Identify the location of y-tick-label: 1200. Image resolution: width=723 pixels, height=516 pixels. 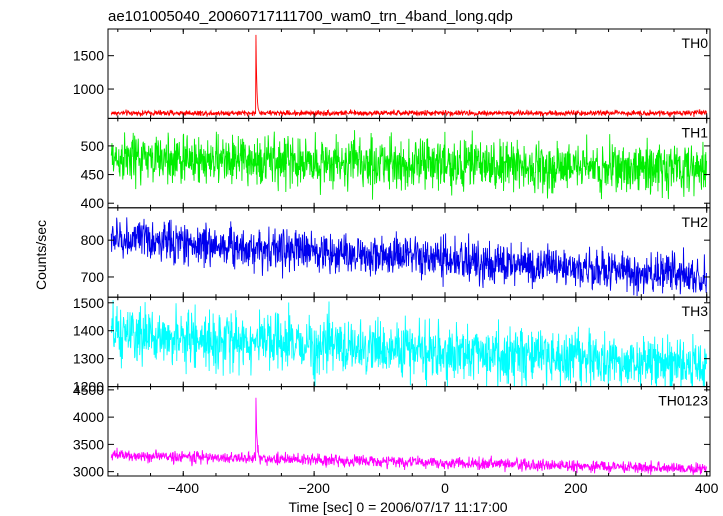
(88, 387).